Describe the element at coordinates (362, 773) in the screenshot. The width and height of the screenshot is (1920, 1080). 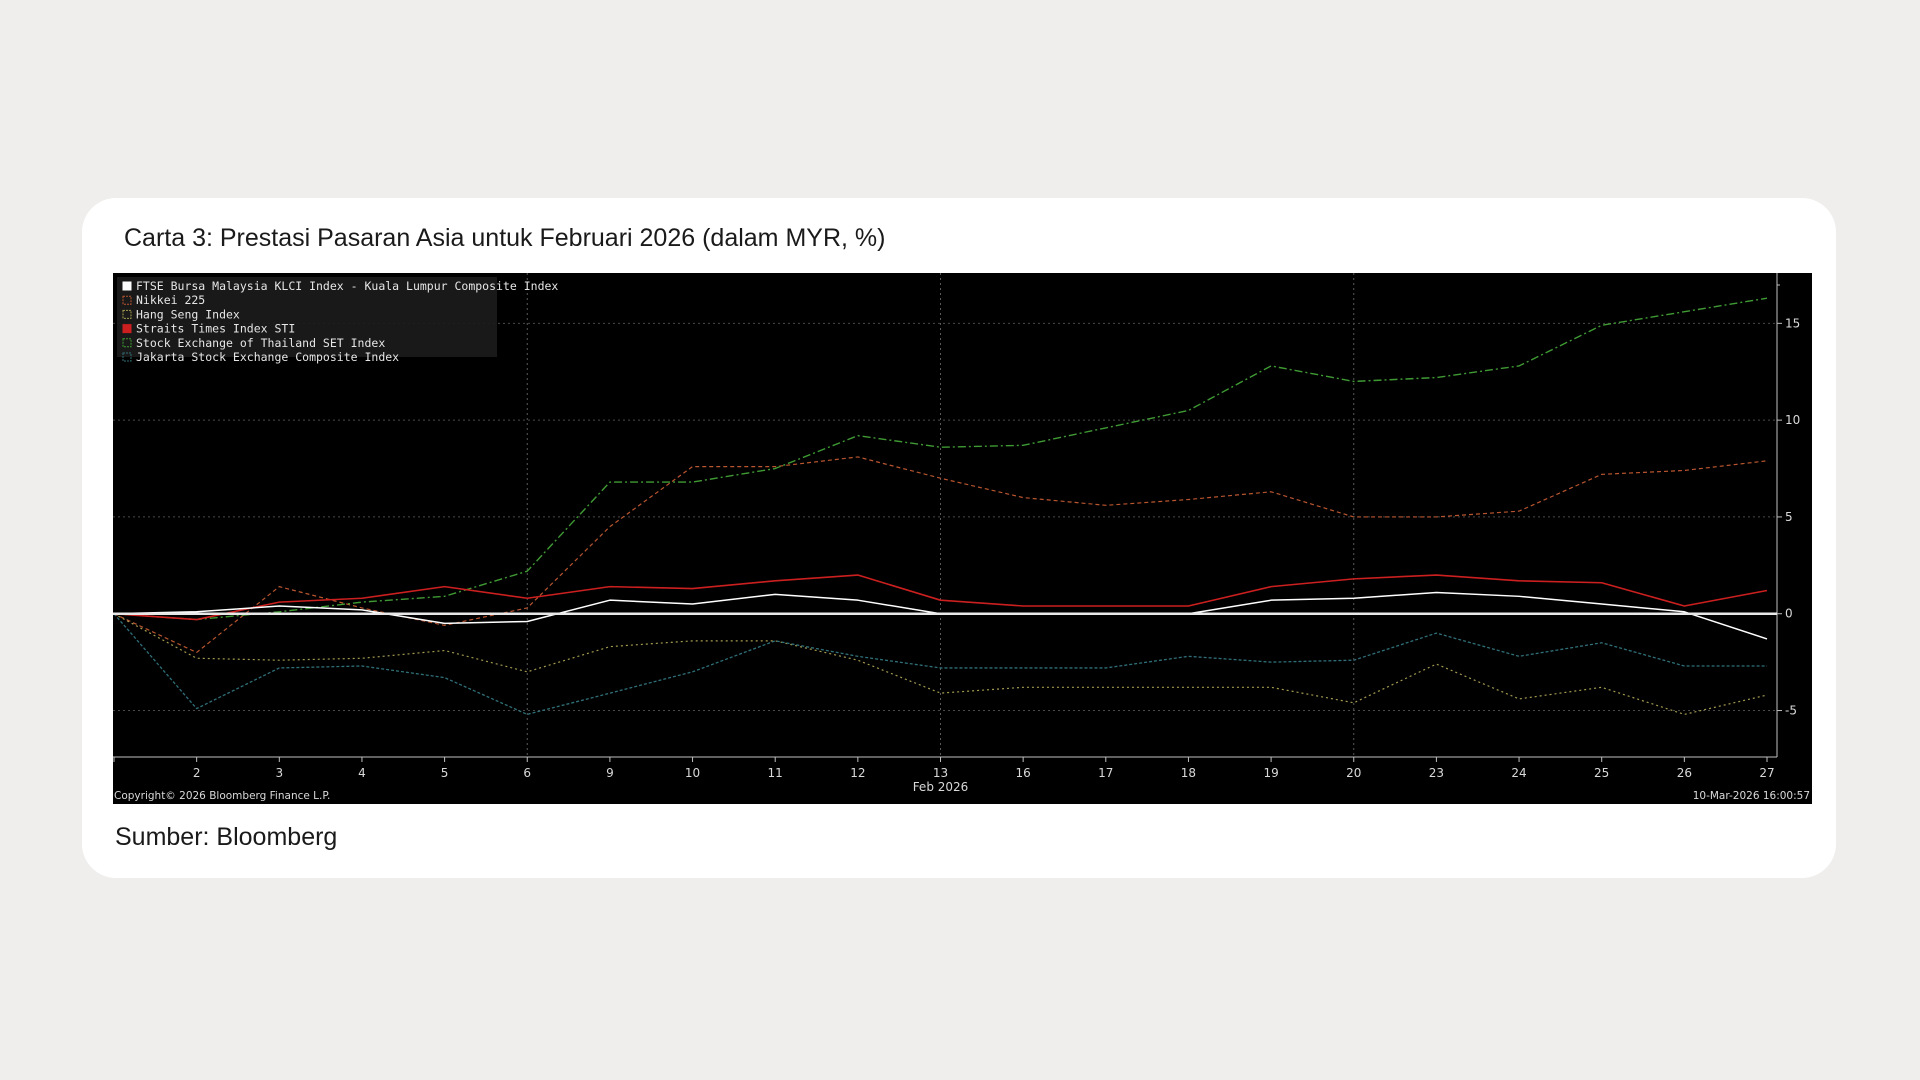
I see `x-tick-label: 4` at that location.